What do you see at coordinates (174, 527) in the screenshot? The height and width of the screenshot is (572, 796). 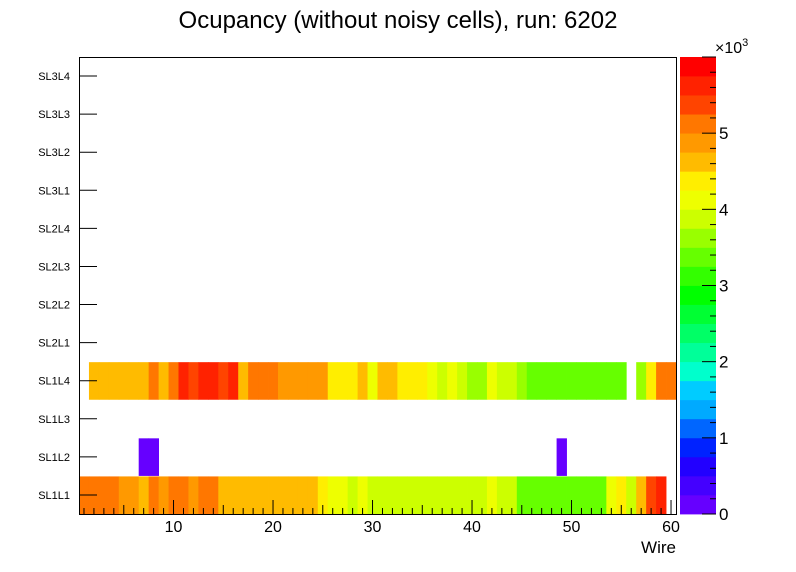 I see `x-tick-label: 10` at bounding box center [174, 527].